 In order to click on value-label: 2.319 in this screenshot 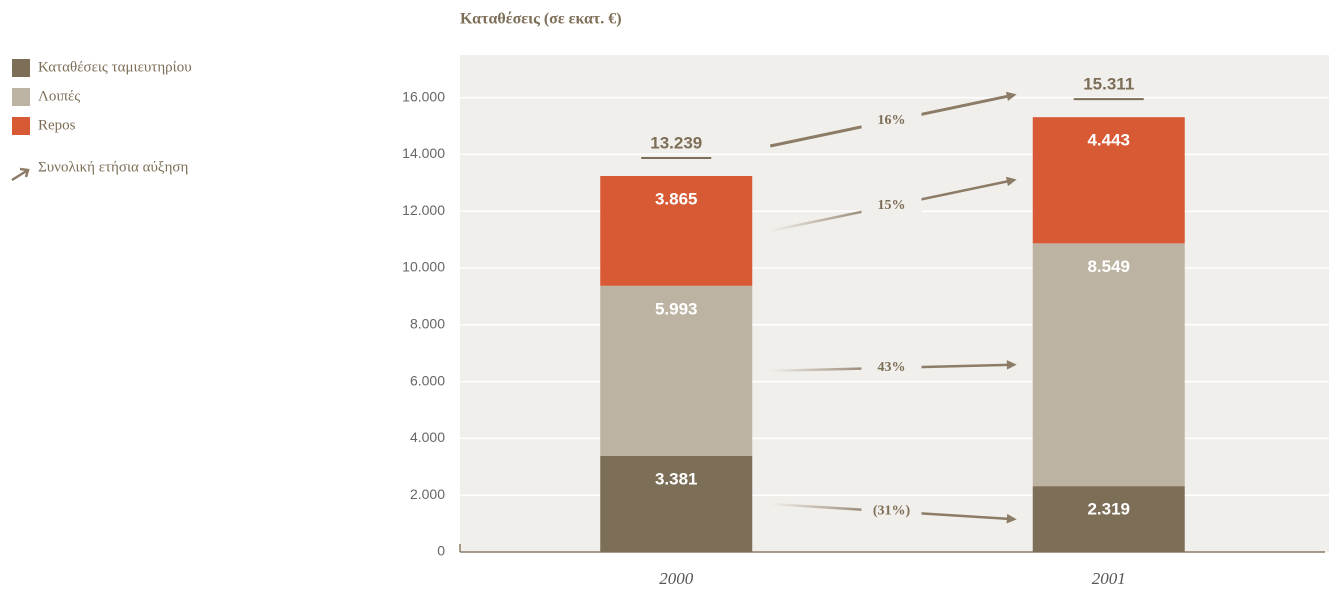, I will do `click(1108, 509)`.